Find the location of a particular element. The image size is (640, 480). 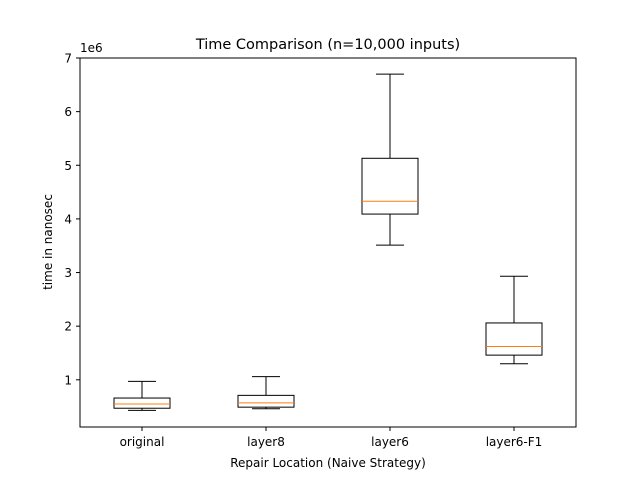

x-tick-label: layer6 is located at coordinates (390, 442).